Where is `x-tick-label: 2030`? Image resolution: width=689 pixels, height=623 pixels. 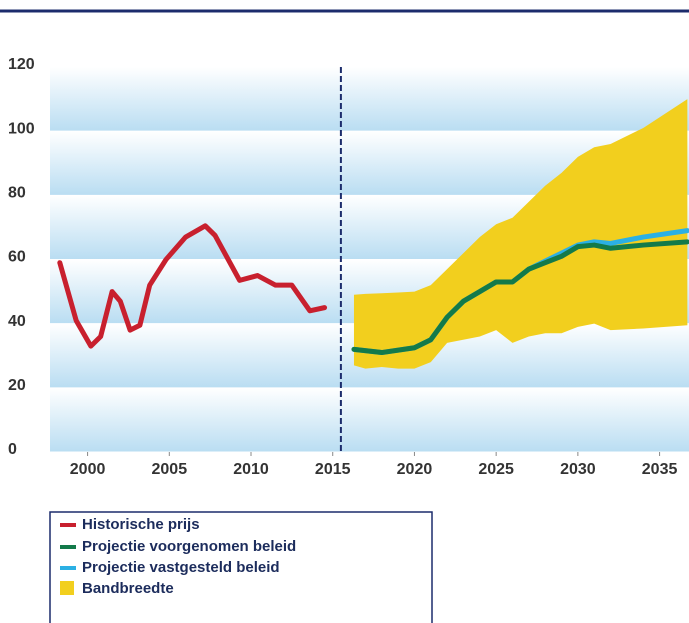 x-tick-label: 2030 is located at coordinates (578, 469).